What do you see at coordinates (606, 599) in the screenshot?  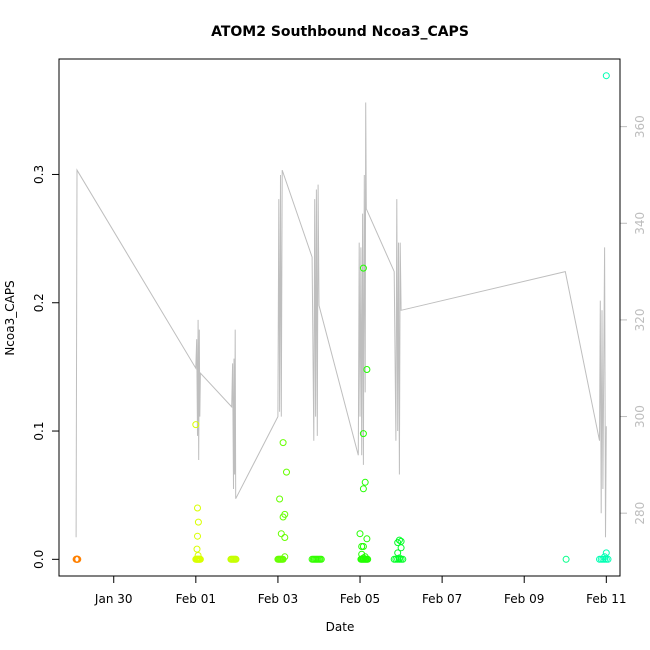 I see `x-tick-label: Feb 11` at bounding box center [606, 599].